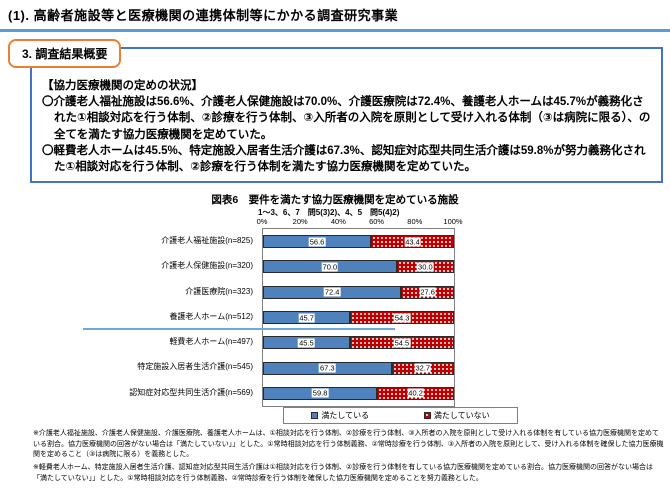 The image size is (670, 502). What do you see at coordinates (335, 200) in the screenshot?
I see `chart-title: 図表6 要件を満たす協力医療機関を定めている施設` at bounding box center [335, 200].